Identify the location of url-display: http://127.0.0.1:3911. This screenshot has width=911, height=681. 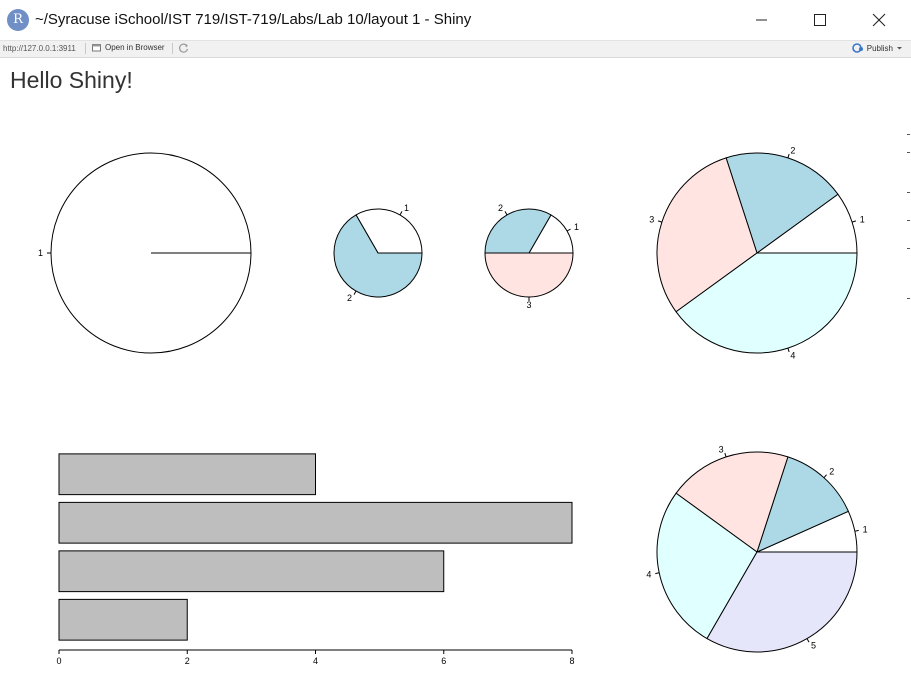
(39, 48).